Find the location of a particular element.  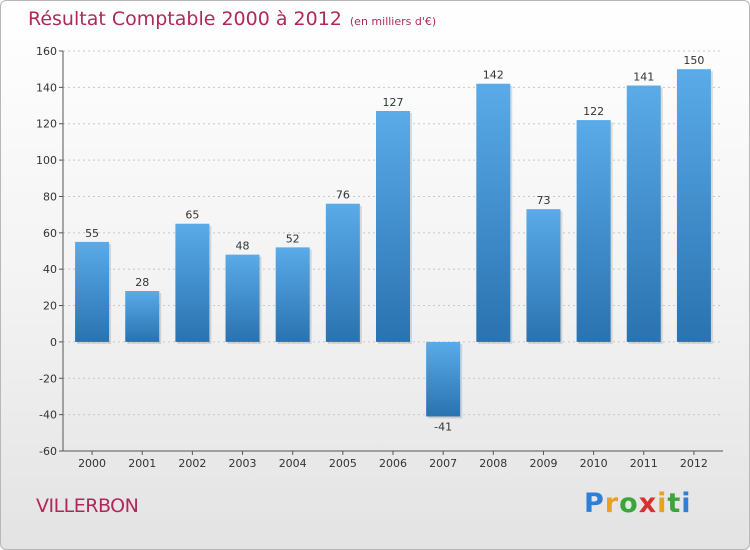

y-tick-label: 120 is located at coordinates (46, 124).